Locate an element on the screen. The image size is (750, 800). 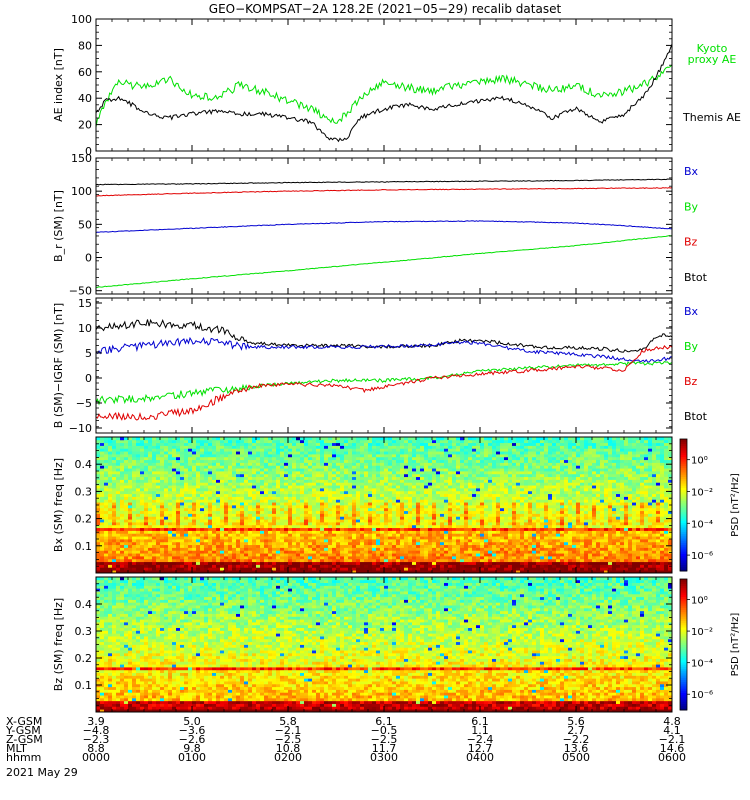
y-tick-label: −50 is located at coordinates (80, 291).